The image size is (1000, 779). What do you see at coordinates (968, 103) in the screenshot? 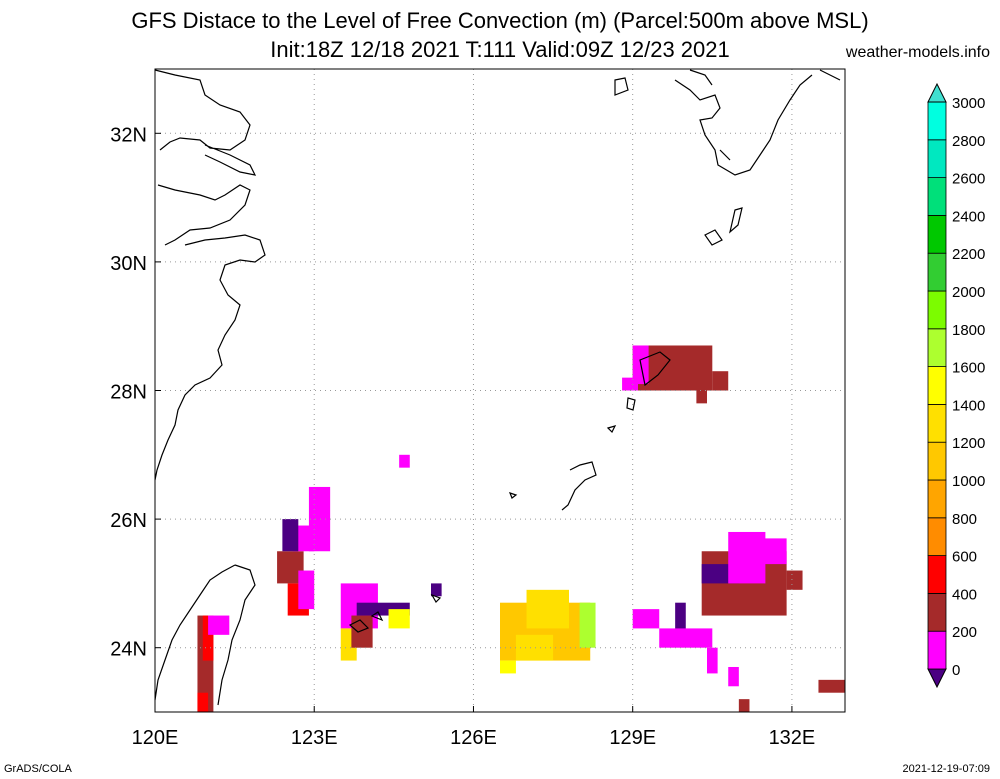
I see `colorbar-label: 3000` at bounding box center [968, 103].